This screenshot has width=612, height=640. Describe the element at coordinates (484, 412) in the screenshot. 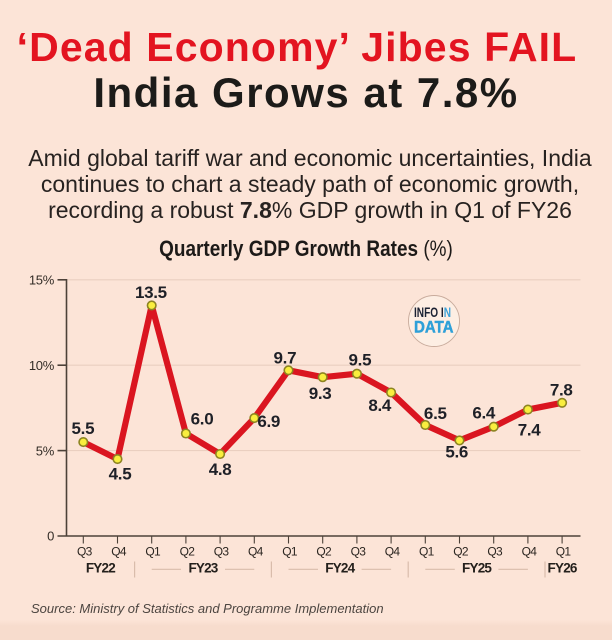

I see `svg-text: 6.4` at that location.